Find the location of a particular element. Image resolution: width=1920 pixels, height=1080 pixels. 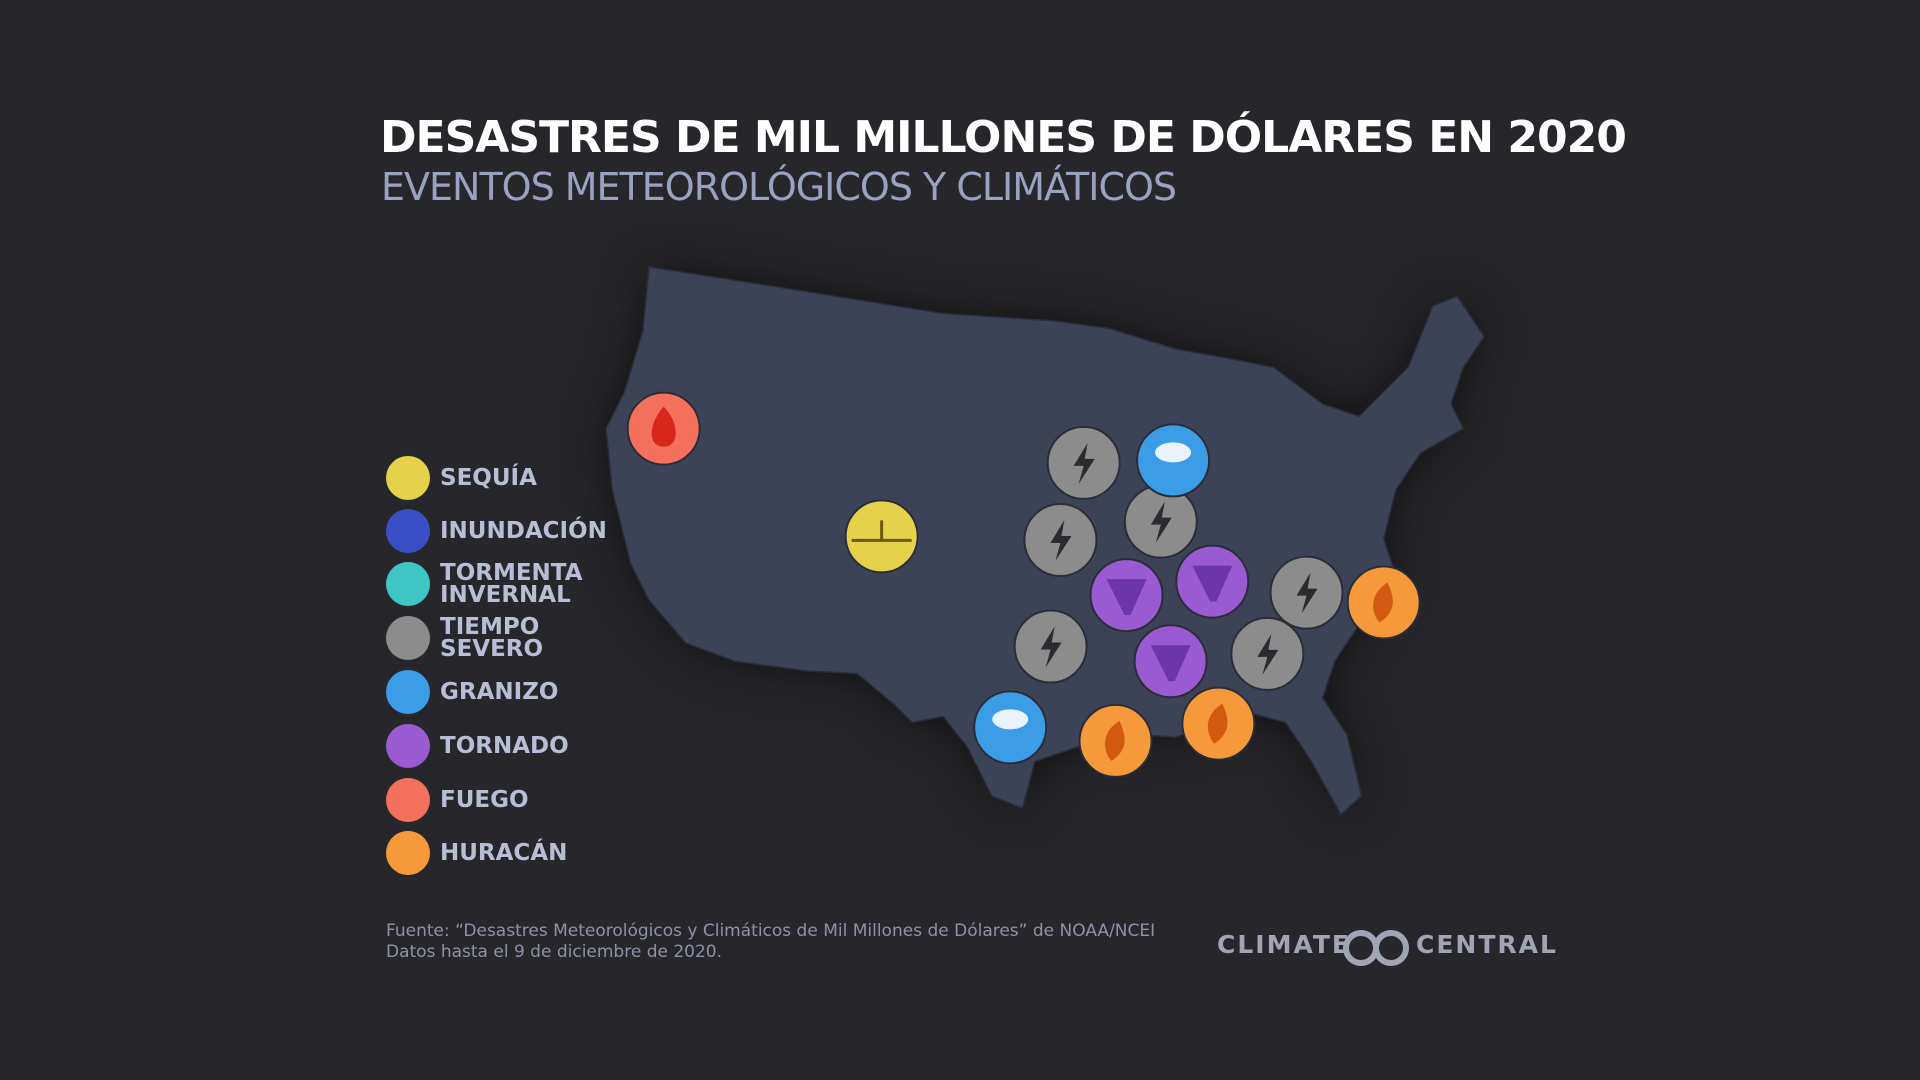

logo-right: CENTRAL is located at coordinates (1487, 944).